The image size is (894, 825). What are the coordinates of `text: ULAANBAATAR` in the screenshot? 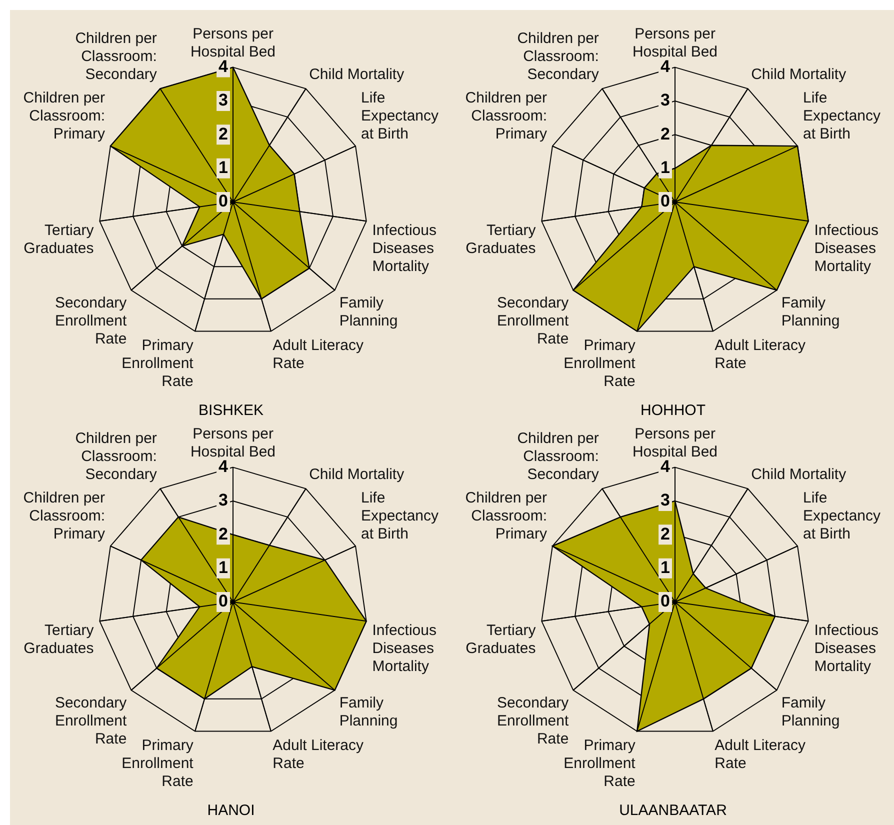 It's located at (673, 811).